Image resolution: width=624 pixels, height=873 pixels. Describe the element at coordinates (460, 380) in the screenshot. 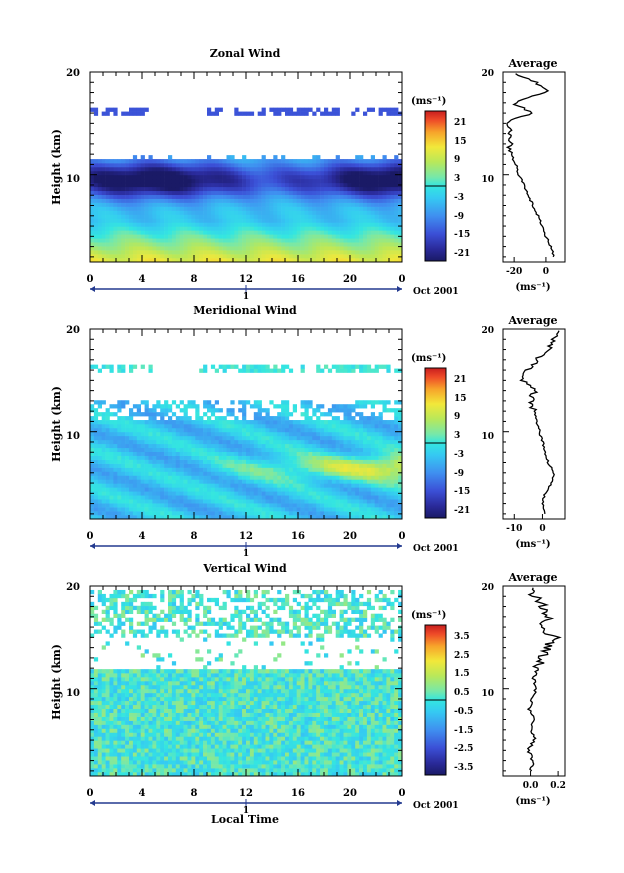

I see `colorbar-tick-label: 21` at that location.